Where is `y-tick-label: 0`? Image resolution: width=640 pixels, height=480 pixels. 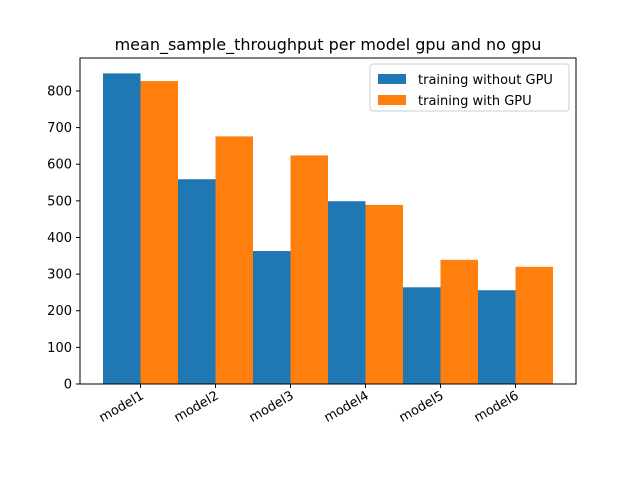
y-tick-label: 0 is located at coordinates (68, 385).